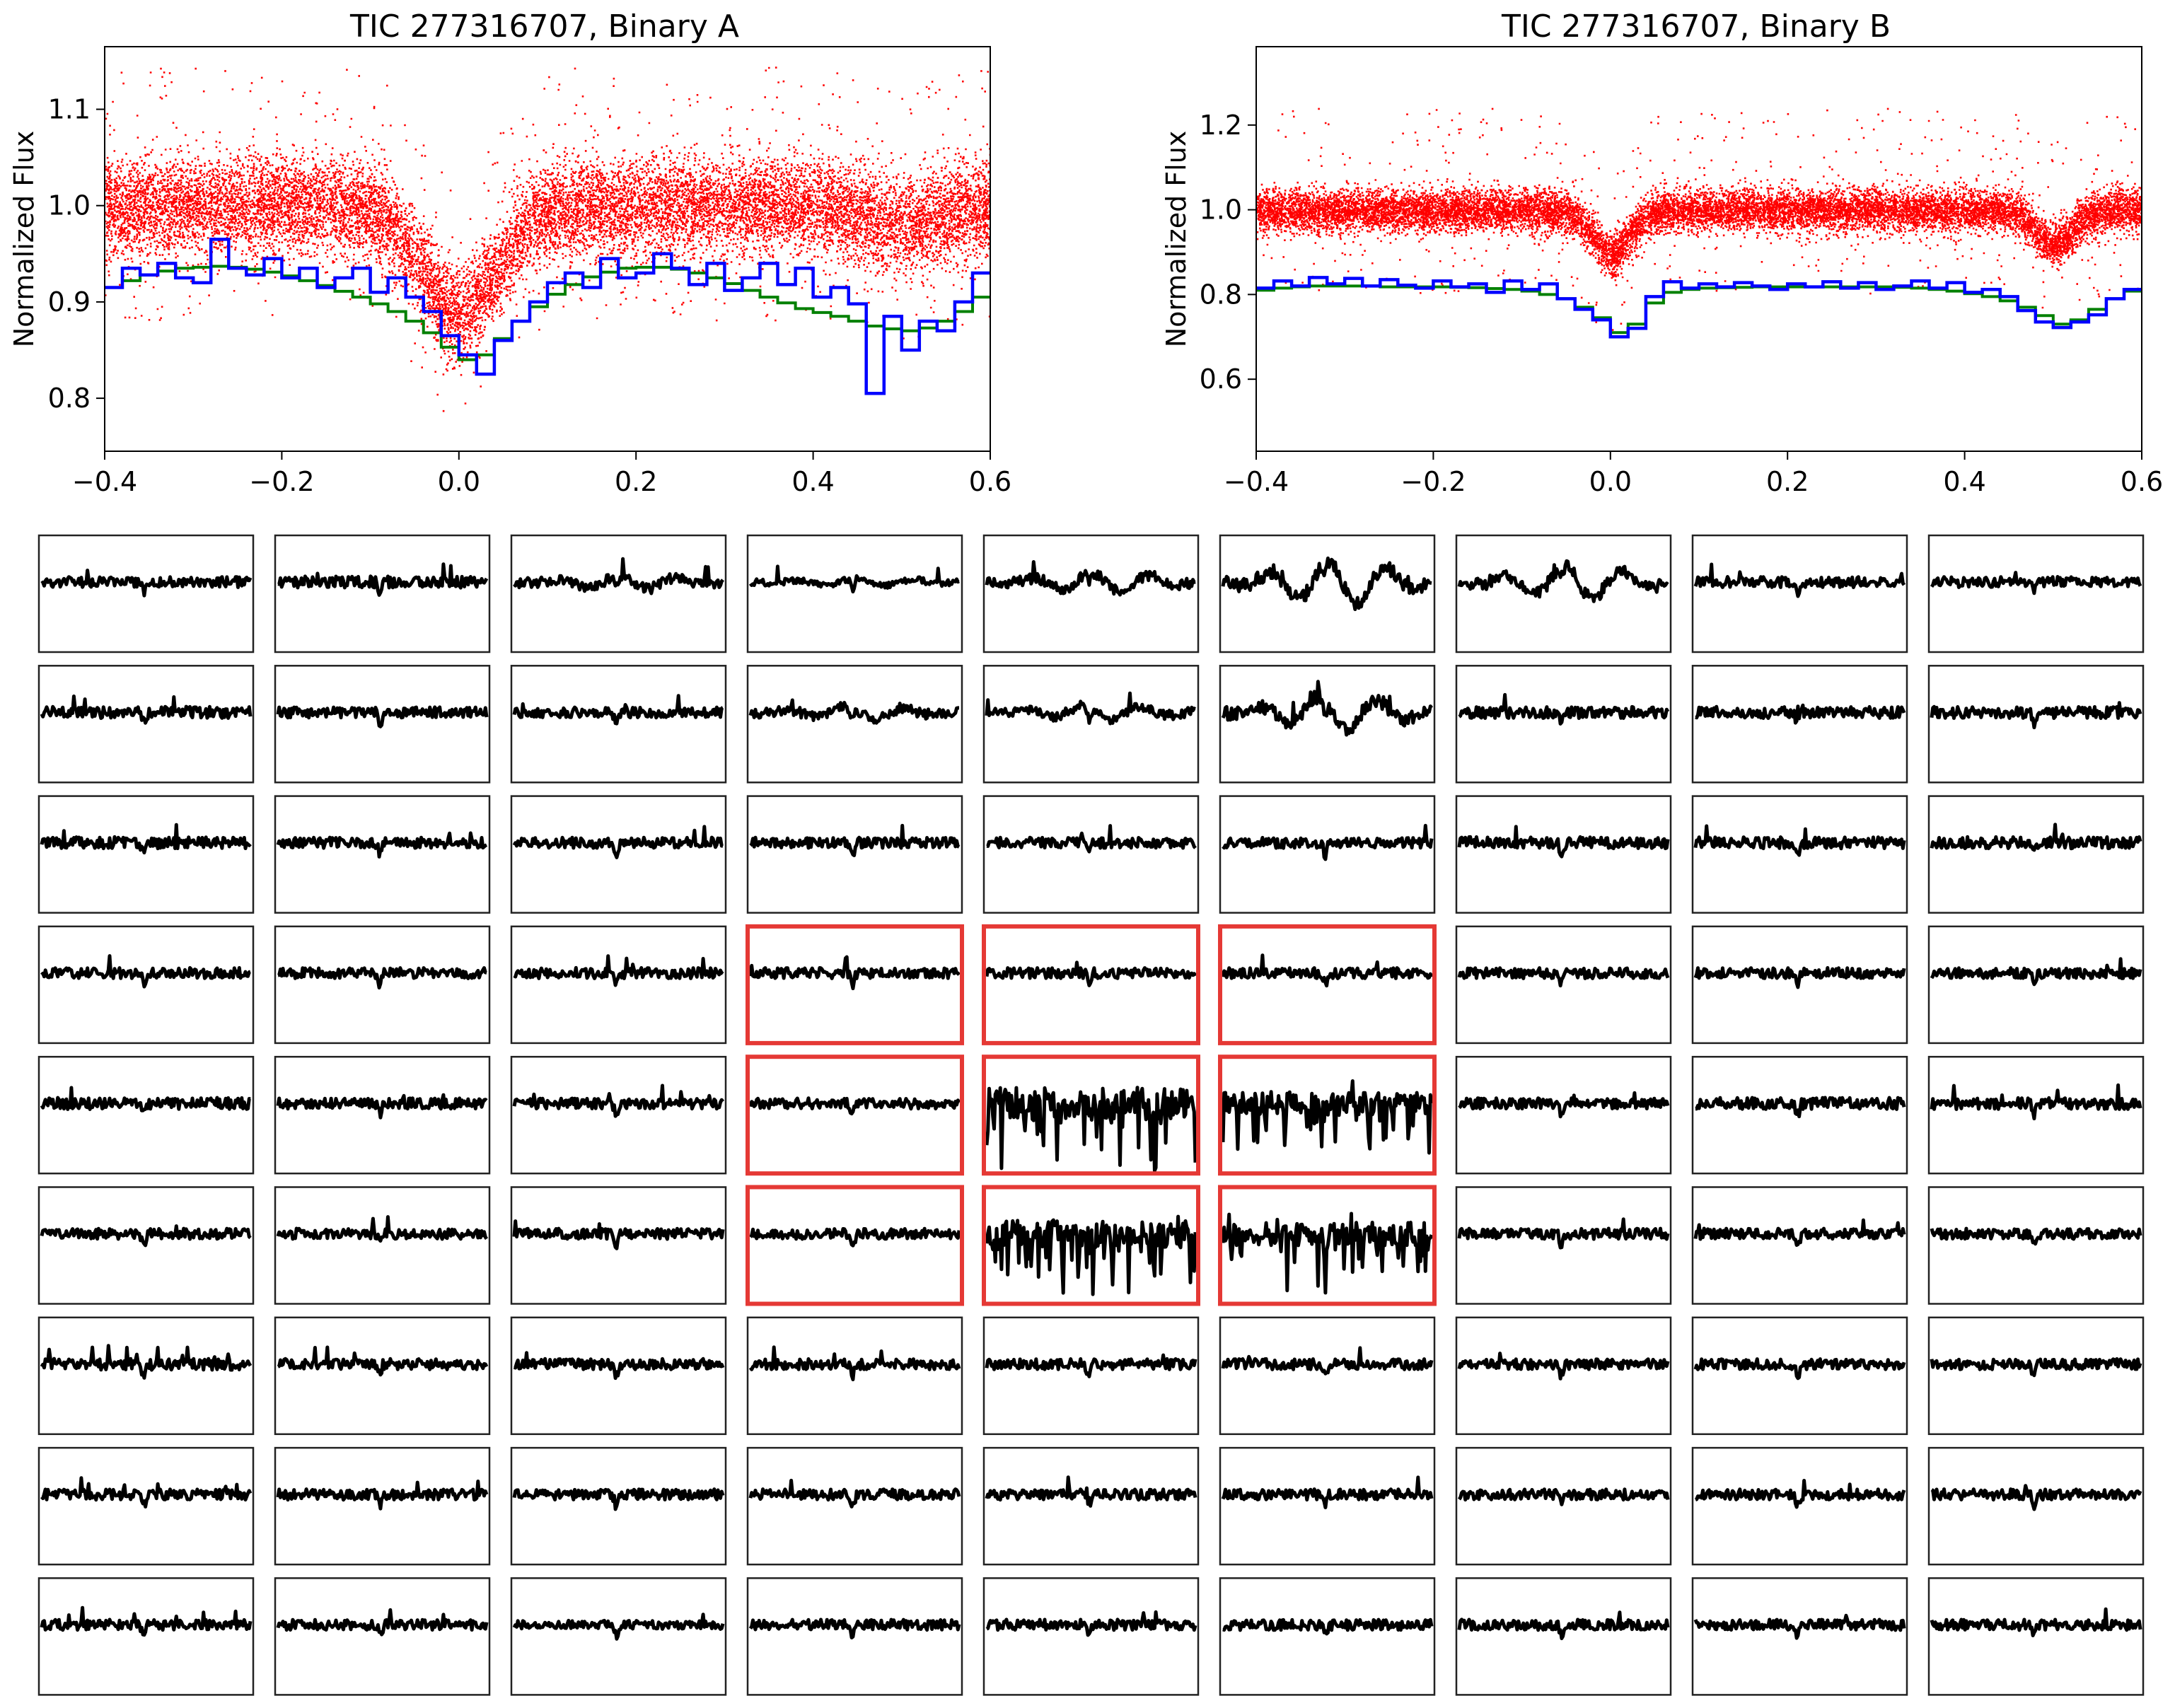  What do you see at coordinates (76, 254) in the screenshot?
I see `binary-a-y-ticks: 0.8 0.9 1.0 1.1` at bounding box center [76, 254].